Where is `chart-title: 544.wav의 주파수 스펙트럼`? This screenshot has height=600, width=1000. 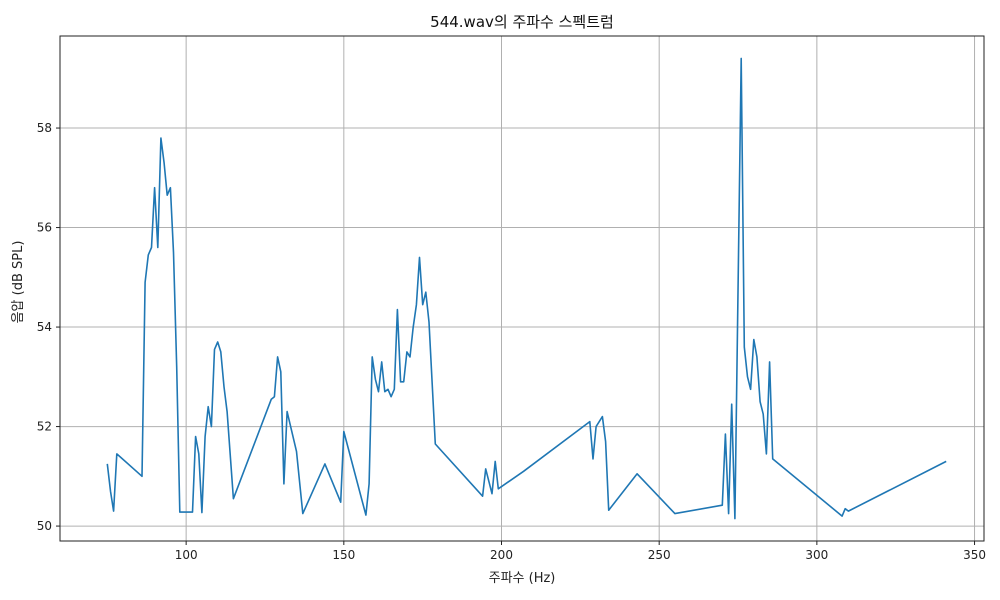
chart-title: 544.wav의 주파수 스펙트럼 is located at coordinates (522, 22).